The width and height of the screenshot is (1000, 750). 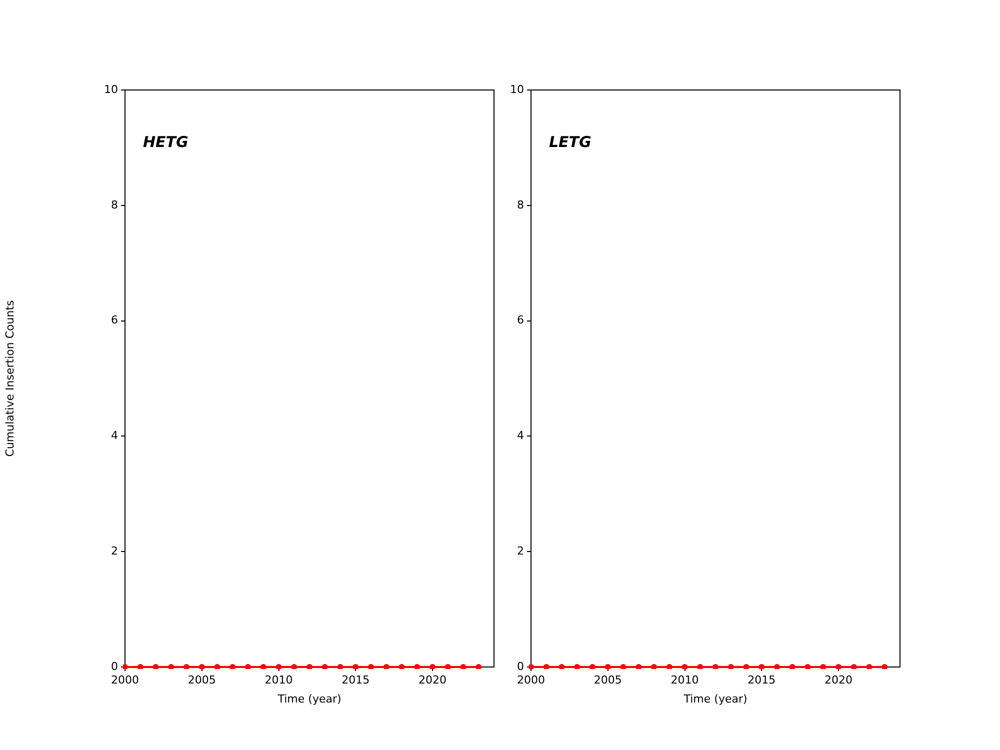 I want to click on y-axis-title: Cumulative Insertion Counts, so click(x=9, y=378).